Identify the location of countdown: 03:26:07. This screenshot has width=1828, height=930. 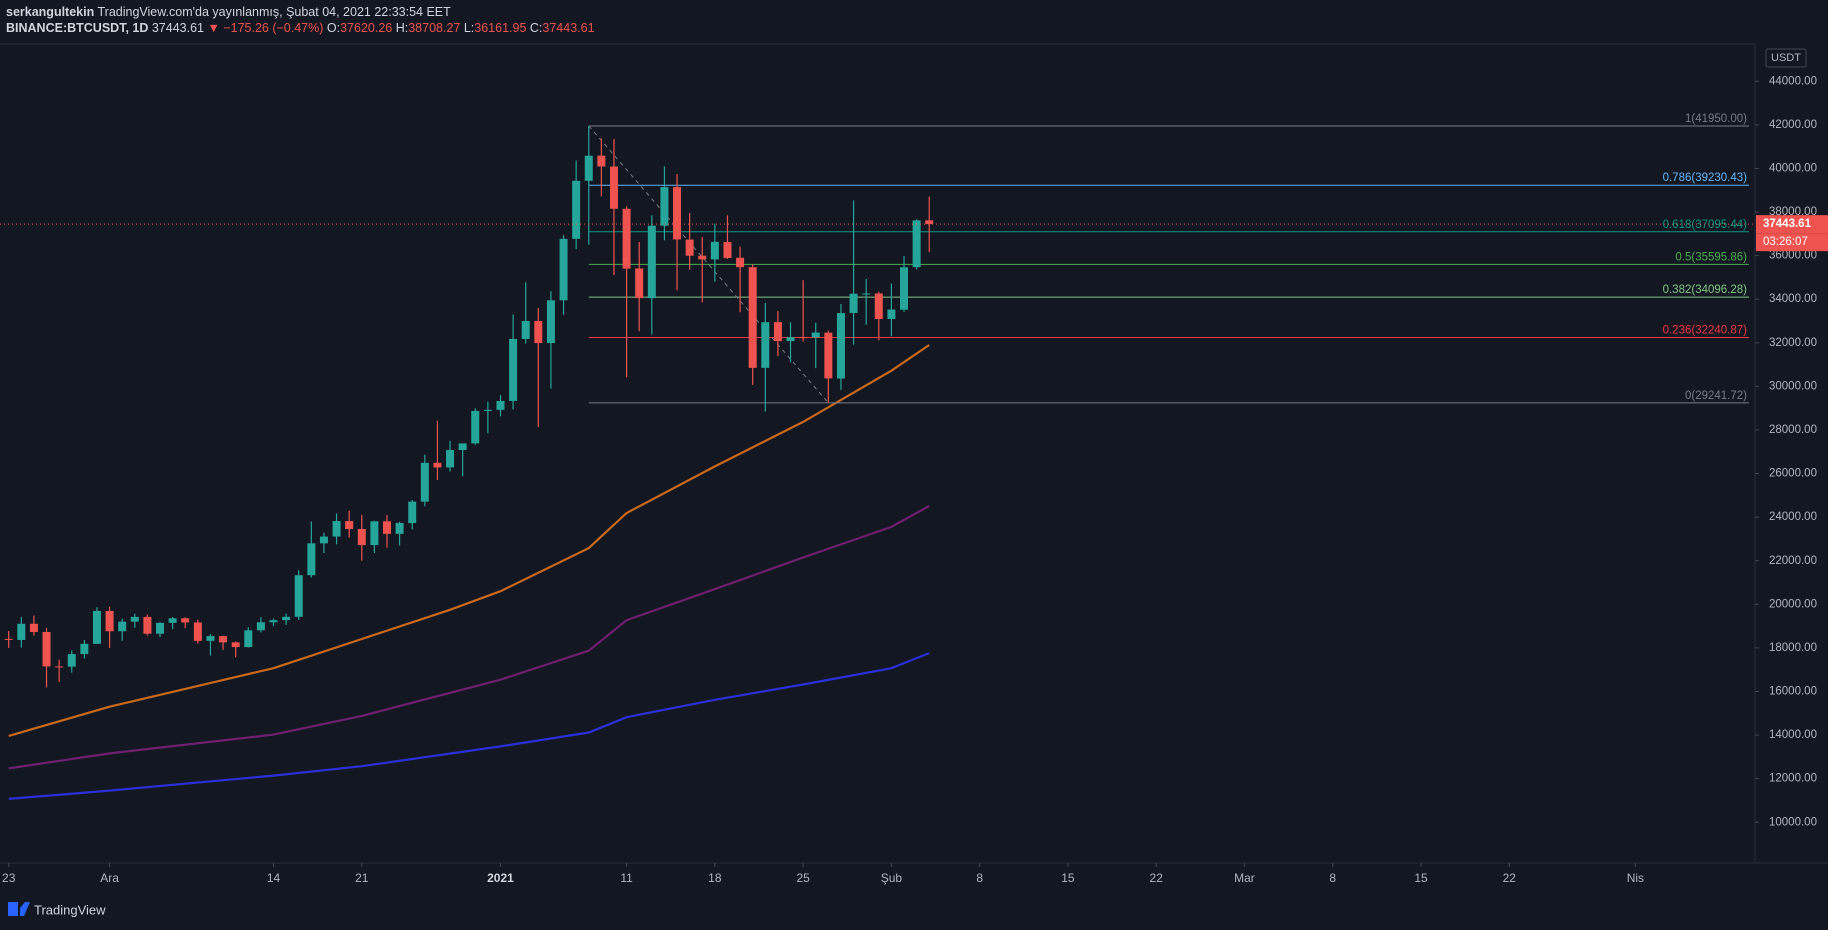
(1785, 242).